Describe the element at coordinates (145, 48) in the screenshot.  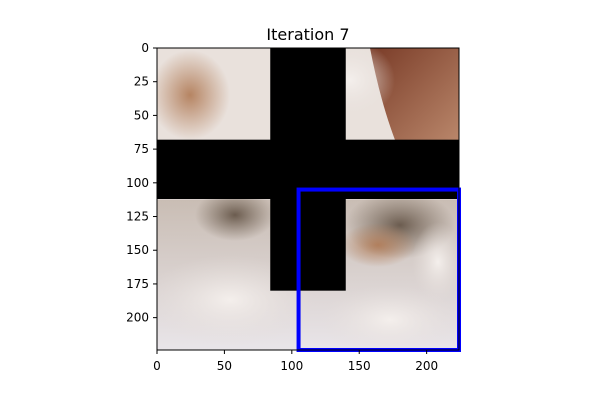
I see `y-tick-label: 0` at that location.